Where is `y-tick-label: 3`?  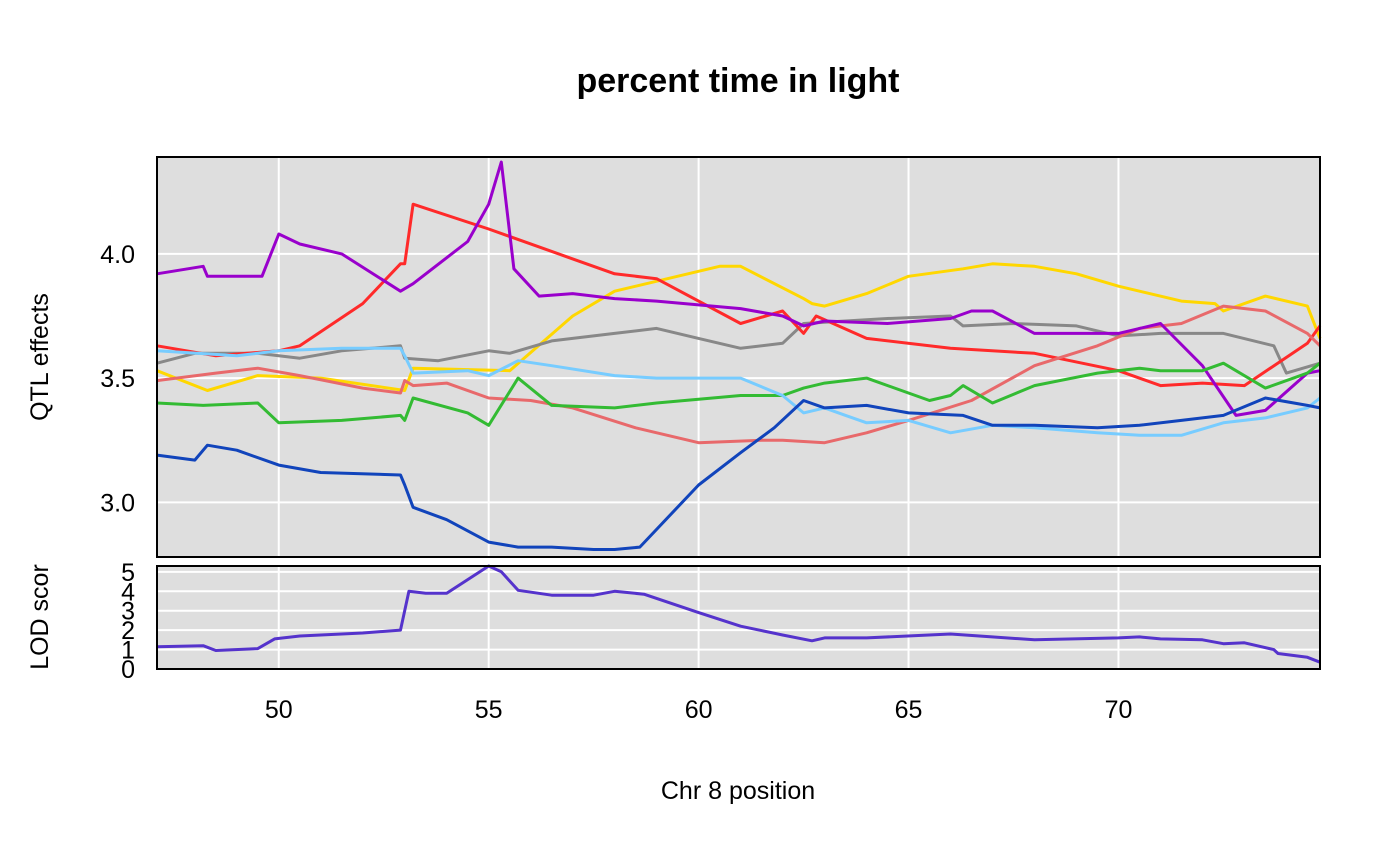
y-tick-label: 3 is located at coordinates (128, 612).